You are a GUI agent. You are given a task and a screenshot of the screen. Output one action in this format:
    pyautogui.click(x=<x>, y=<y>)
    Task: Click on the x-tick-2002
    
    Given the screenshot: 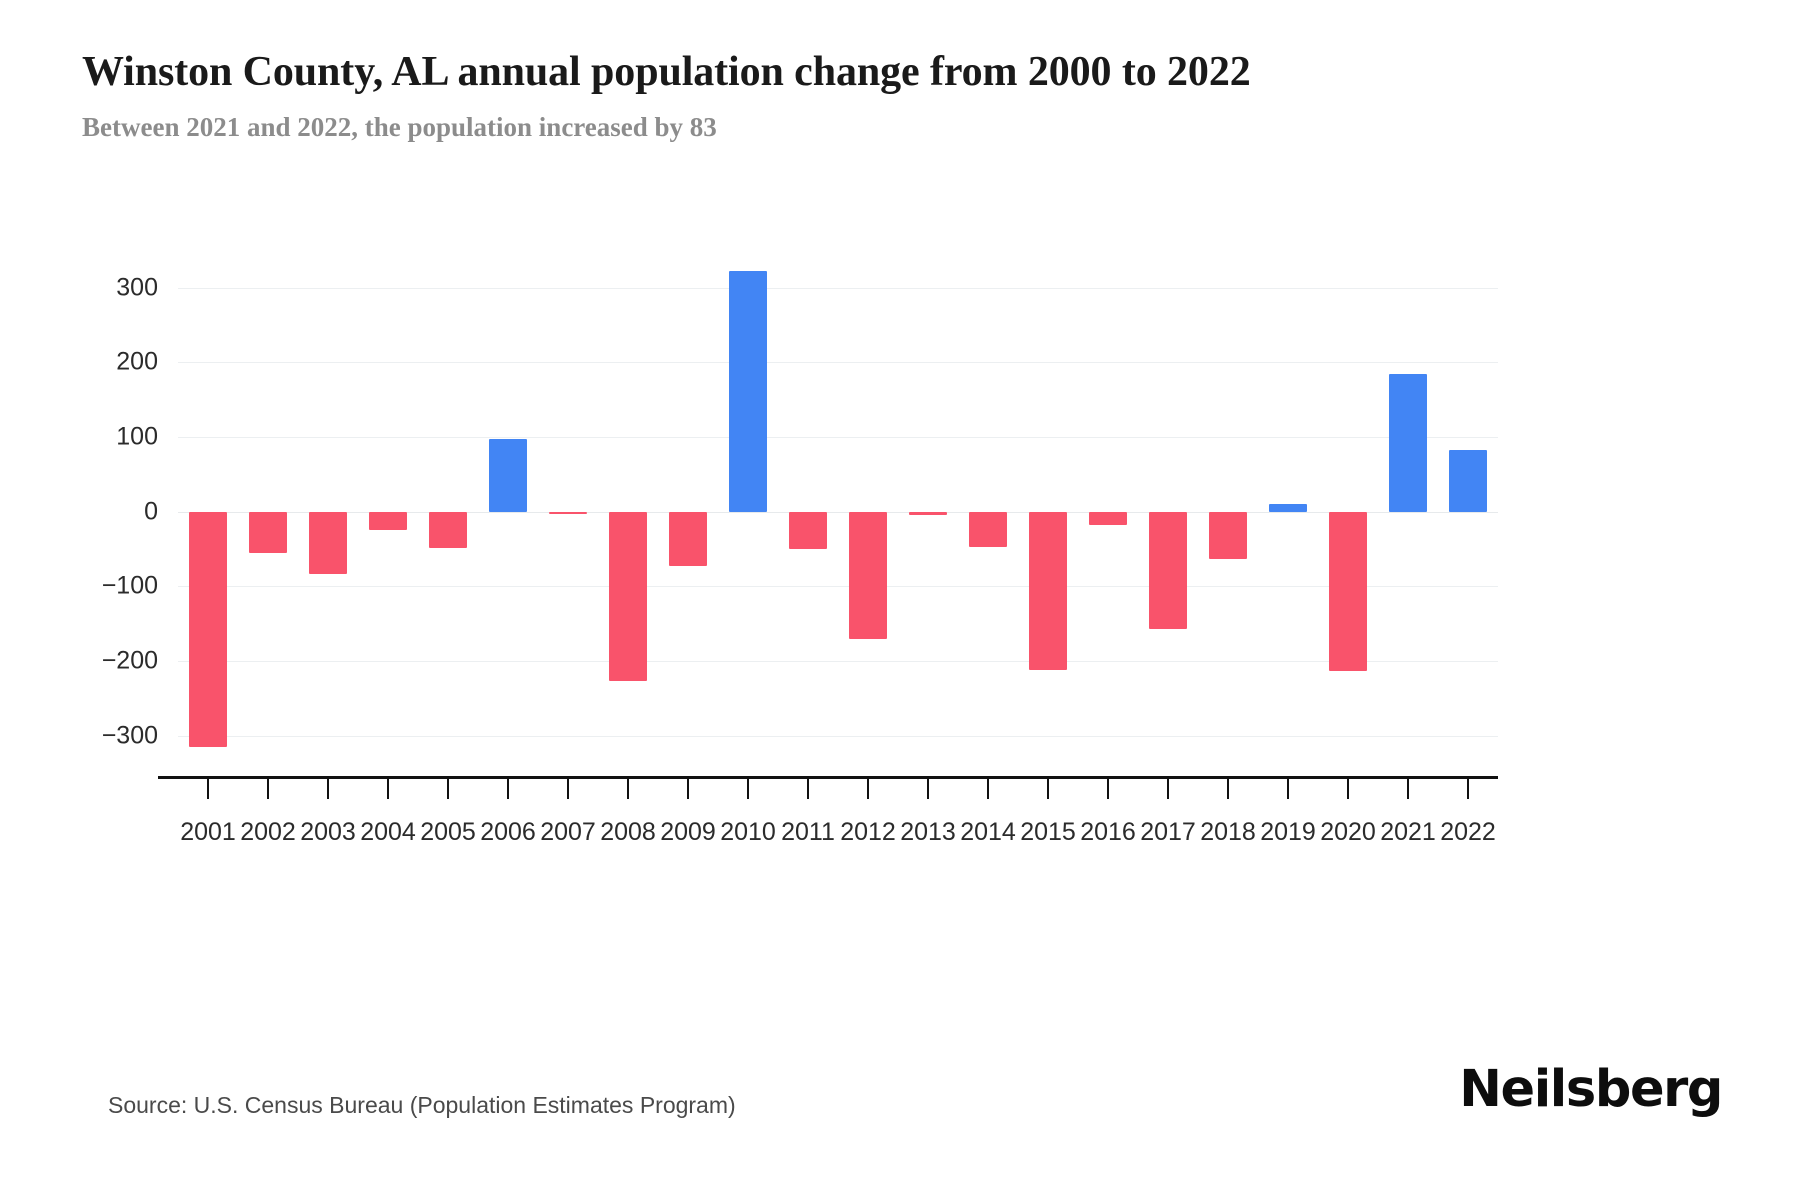 What is the action you would take?
    pyautogui.click(x=268, y=787)
    